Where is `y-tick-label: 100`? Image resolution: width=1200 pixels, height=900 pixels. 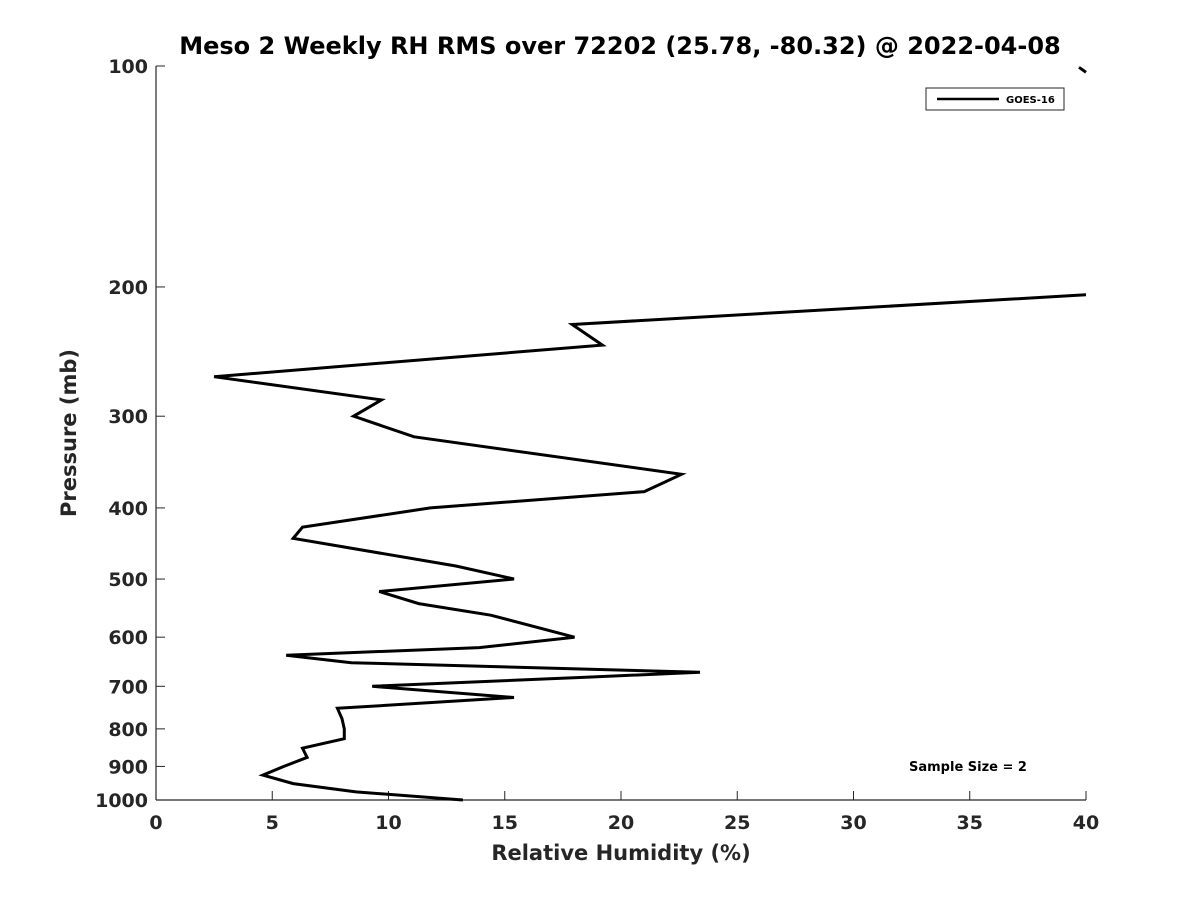 y-tick-label: 100 is located at coordinates (128, 67).